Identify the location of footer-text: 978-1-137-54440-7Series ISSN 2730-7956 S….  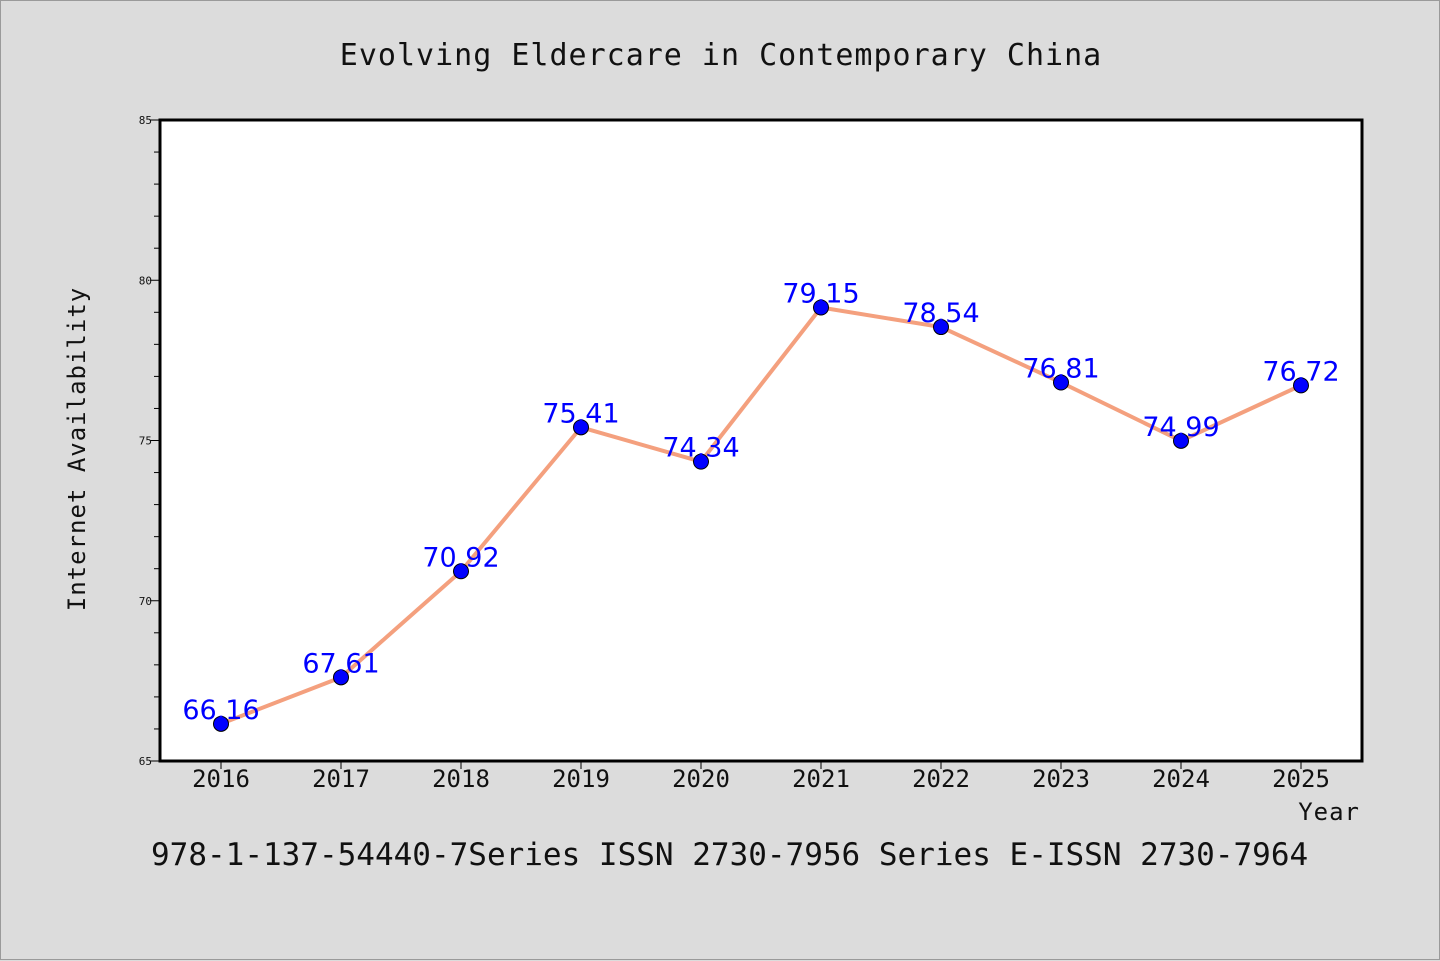
(729, 855).